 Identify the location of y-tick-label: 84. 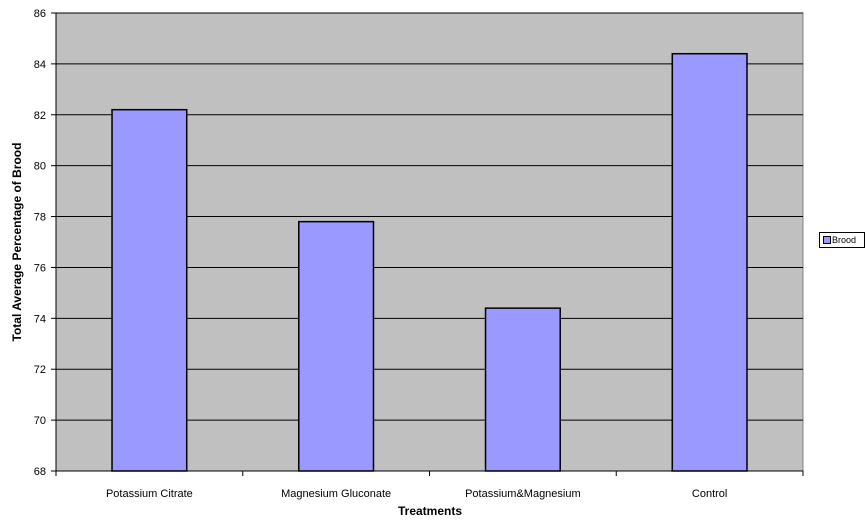
(40, 65).